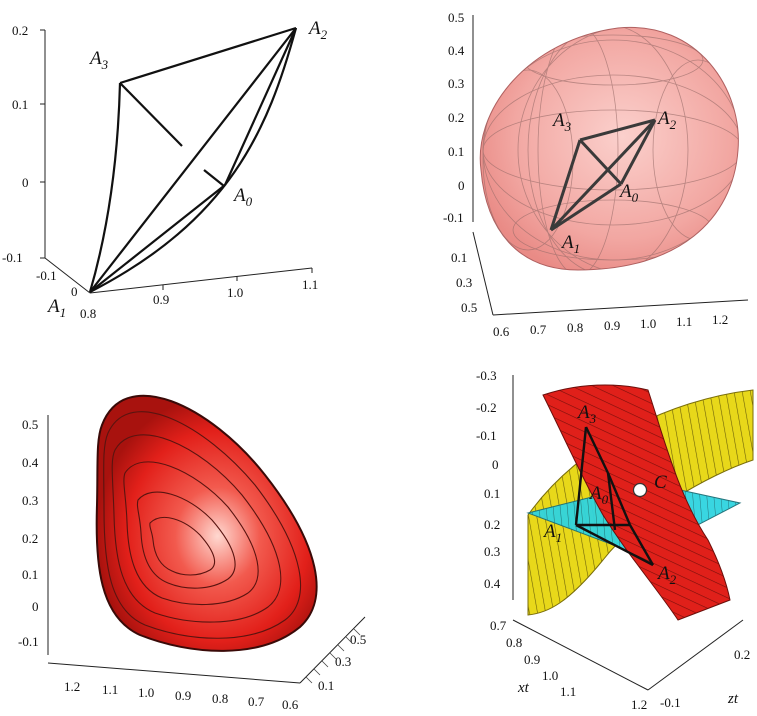  Describe the element at coordinates (98, 60) in the screenshot. I see `vertex-label-a3: A3` at that location.